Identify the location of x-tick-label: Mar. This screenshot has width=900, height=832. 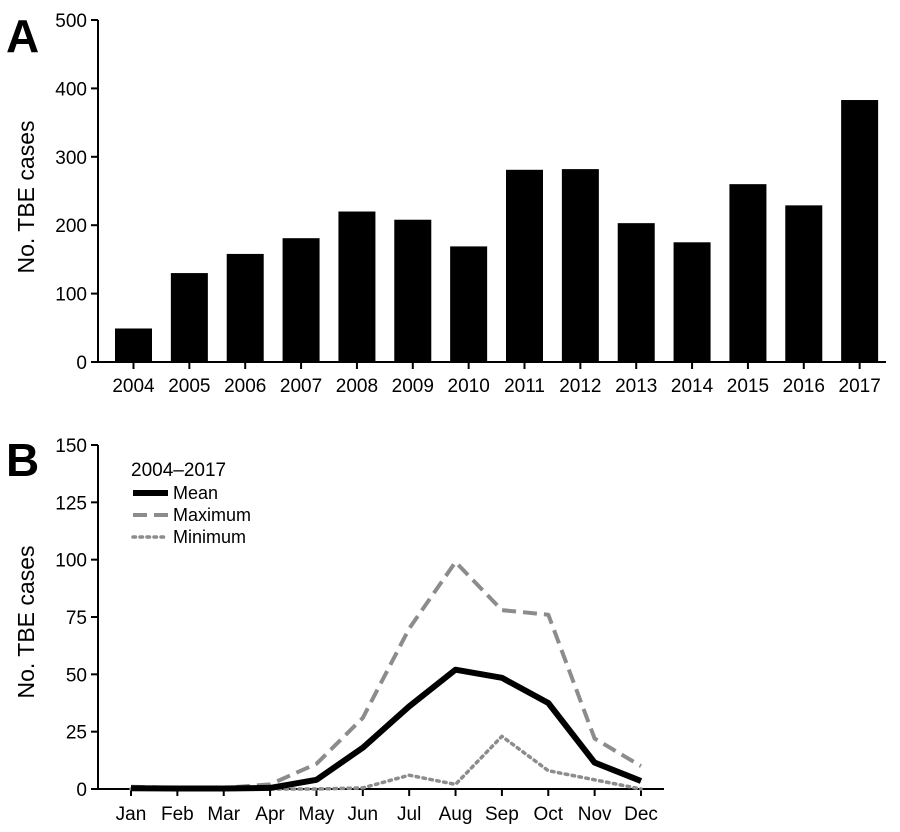
(223, 814).